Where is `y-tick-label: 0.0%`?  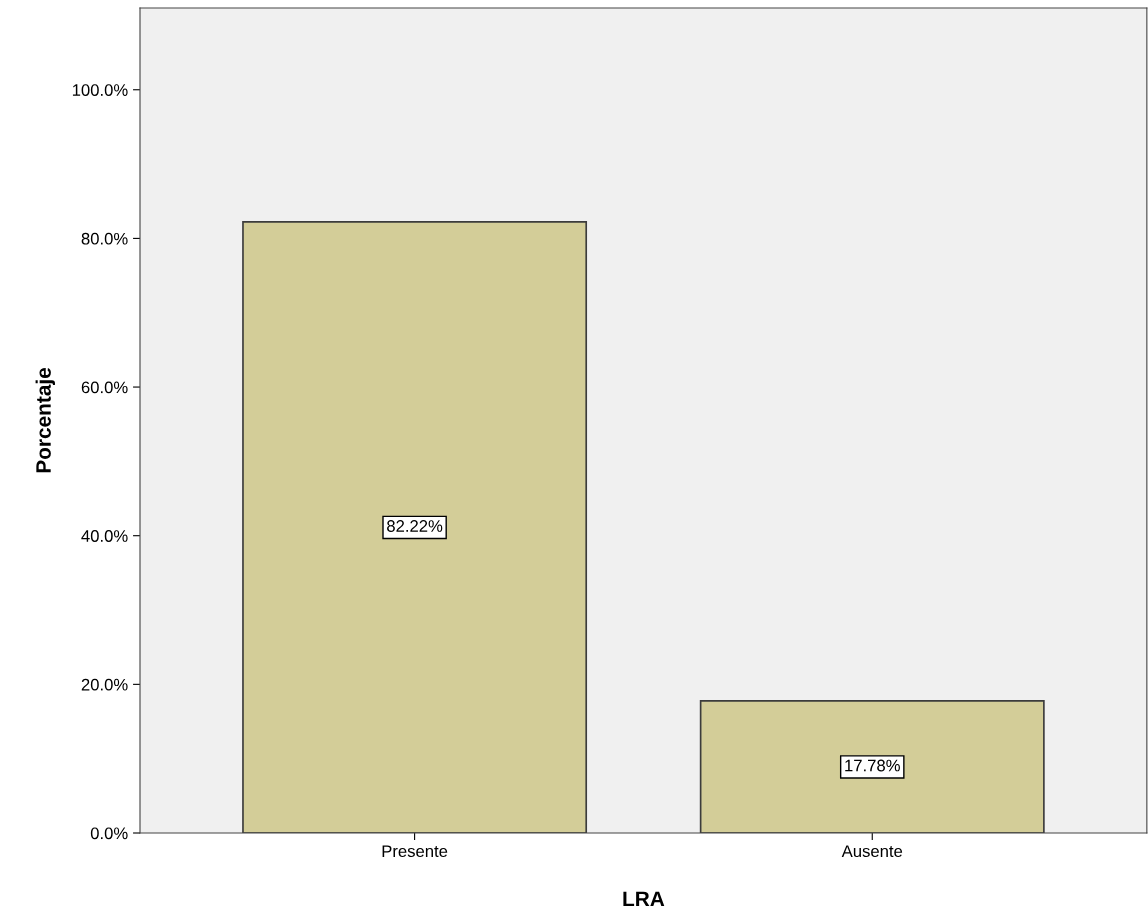
y-tick-label: 0.0% is located at coordinates (109, 833).